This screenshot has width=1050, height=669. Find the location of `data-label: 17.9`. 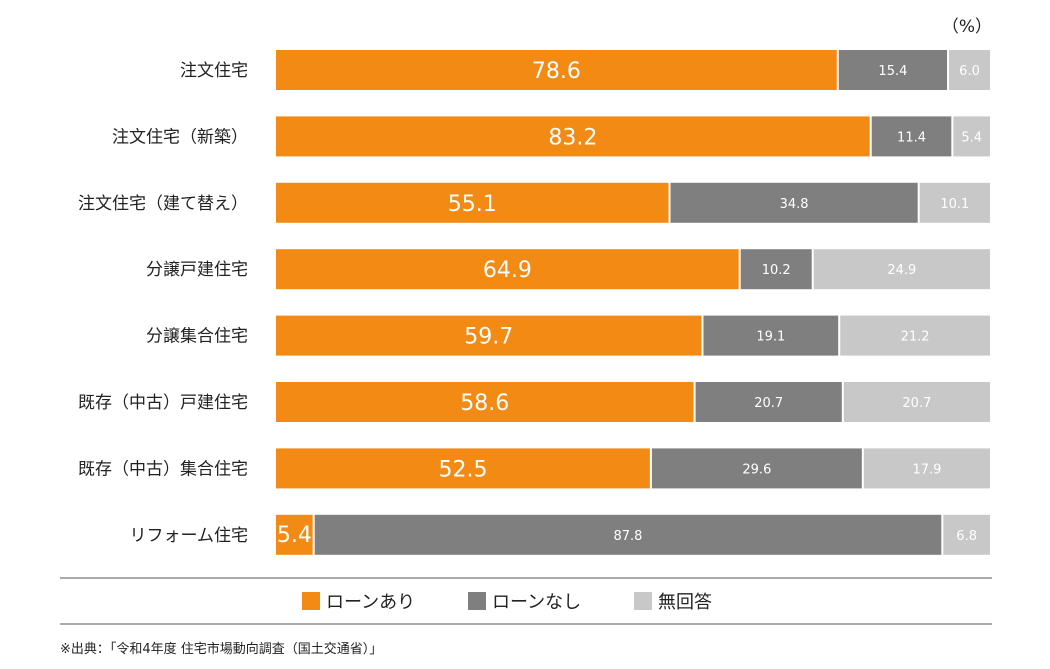

data-label: 17.9 is located at coordinates (926, 469).